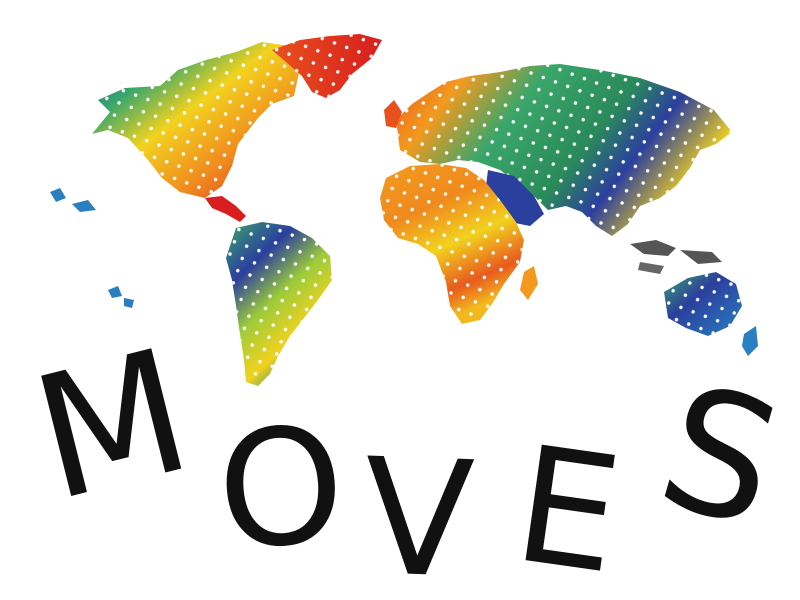 This screenshot has height=600, width=800. Describe the element at coordinates (711, 314) in the screenshot. I see `continent-australia` at that location.